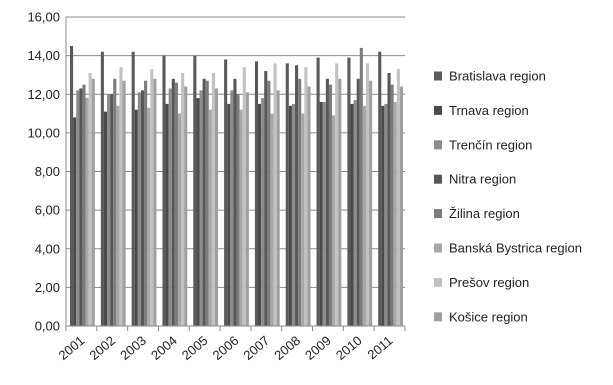 The width and height of the screenshot is (613, 385). What do you see at coordinates (43, 94) in the screenshot?
I see `y-tick-label: 12,00` at bounding box center [43, 94].